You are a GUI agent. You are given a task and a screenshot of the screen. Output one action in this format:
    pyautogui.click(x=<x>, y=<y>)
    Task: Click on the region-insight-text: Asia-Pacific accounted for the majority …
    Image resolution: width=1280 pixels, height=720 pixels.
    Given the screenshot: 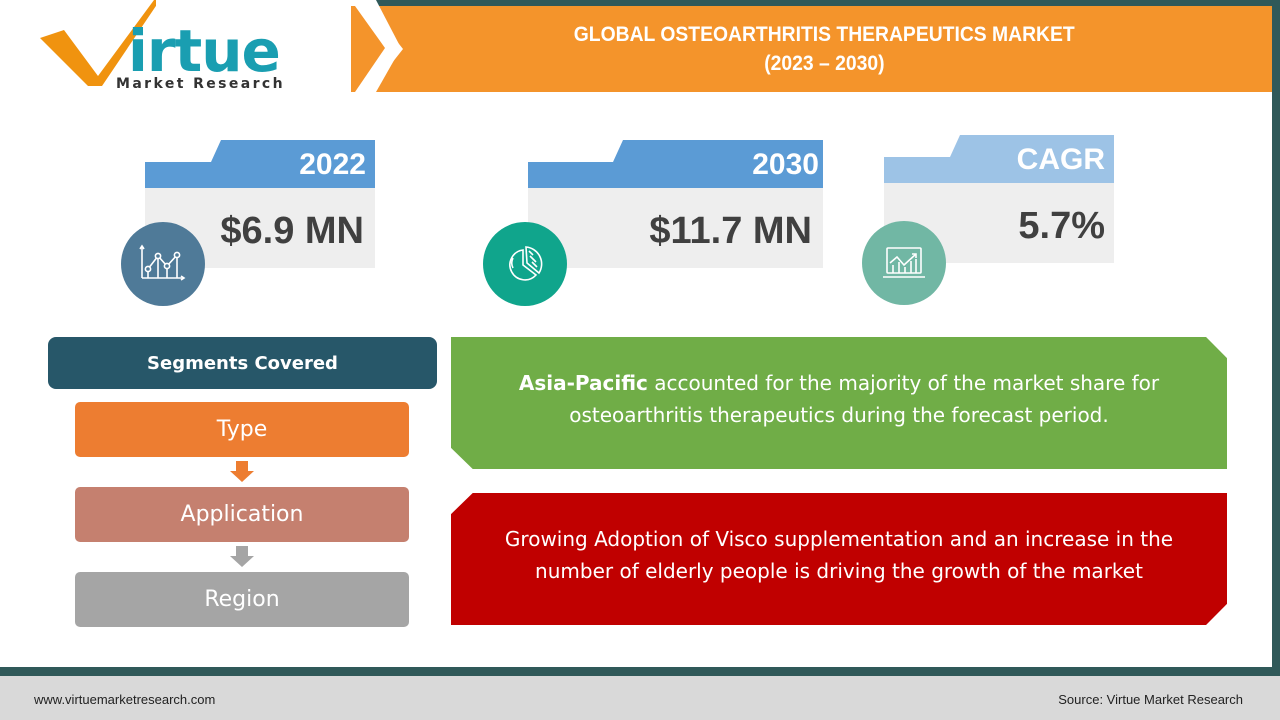 What is the action you would take?
    pyautogui.click(x=839, y=399)
    